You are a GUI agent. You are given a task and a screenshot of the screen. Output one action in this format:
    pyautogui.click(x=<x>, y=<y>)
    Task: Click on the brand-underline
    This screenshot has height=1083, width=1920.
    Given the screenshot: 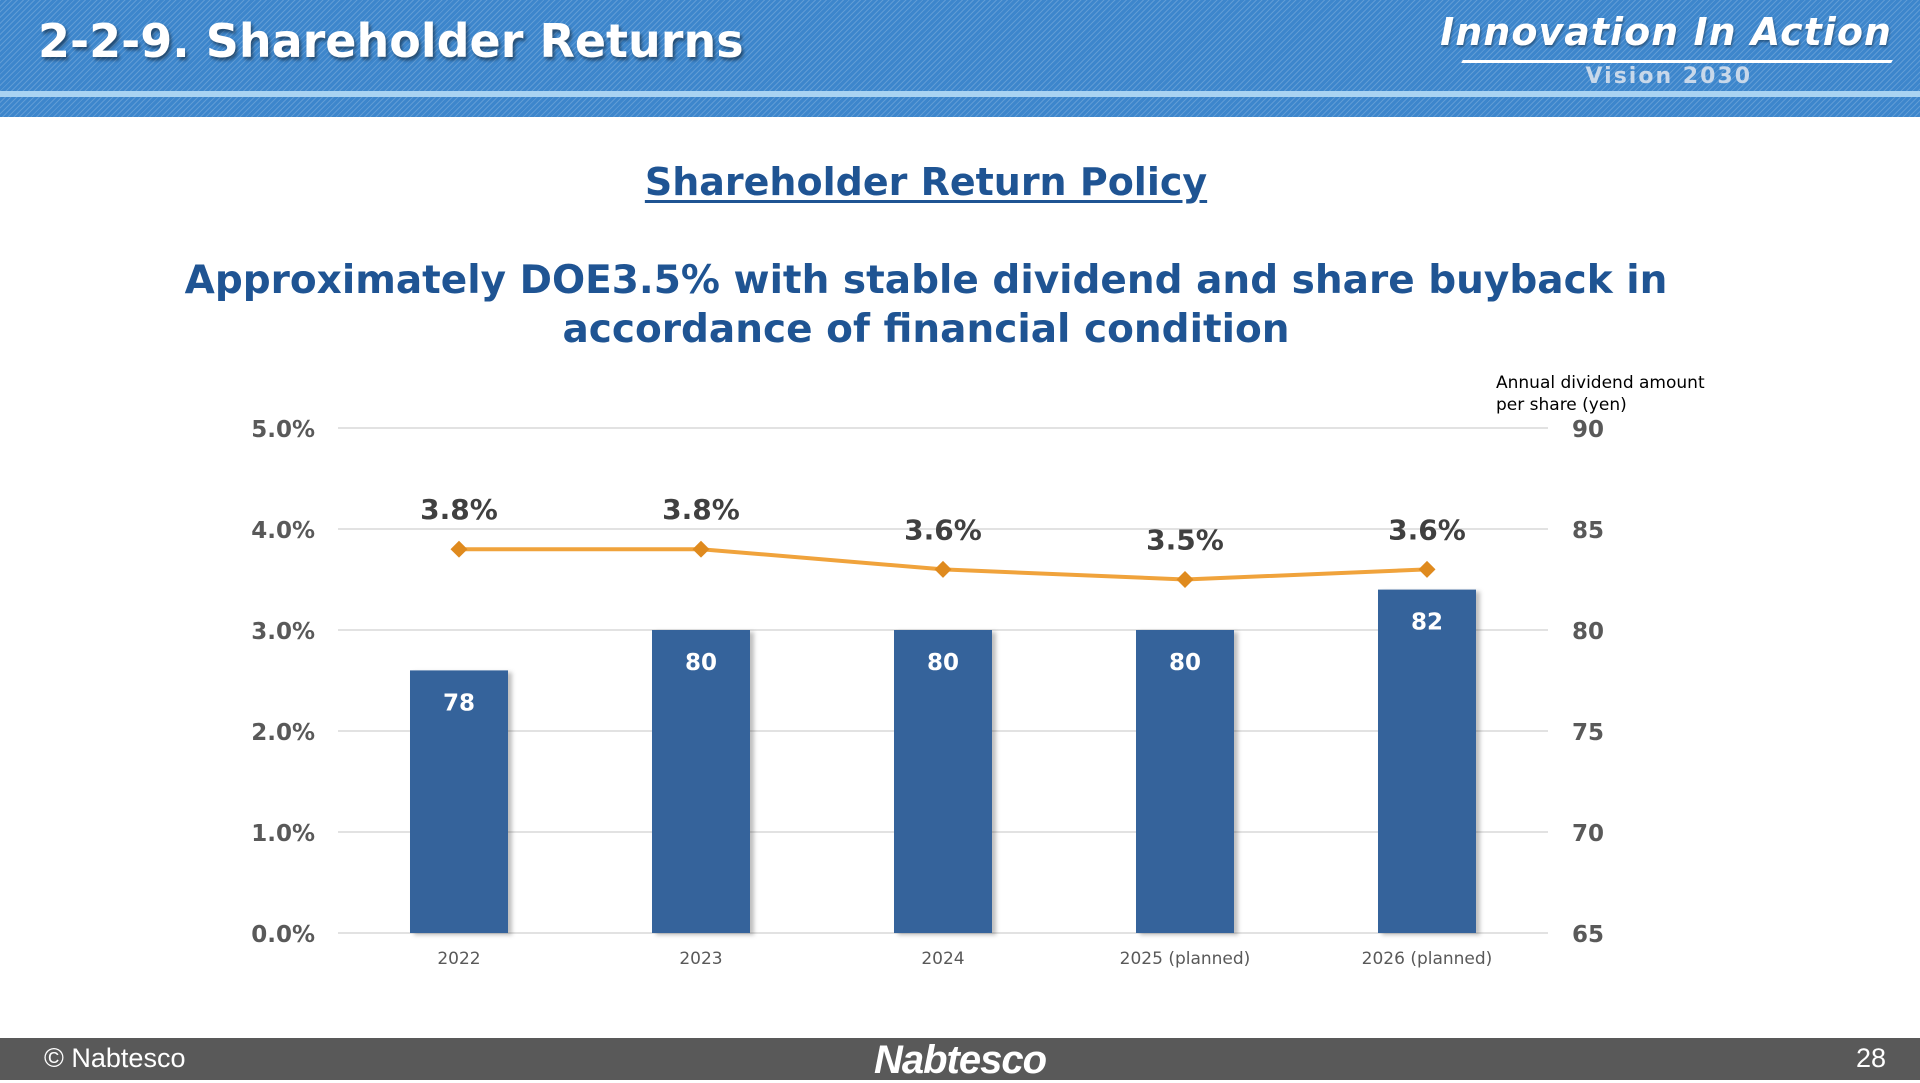 What is the action you would take?
    pyautogui.click(x=1677, y=61)
    